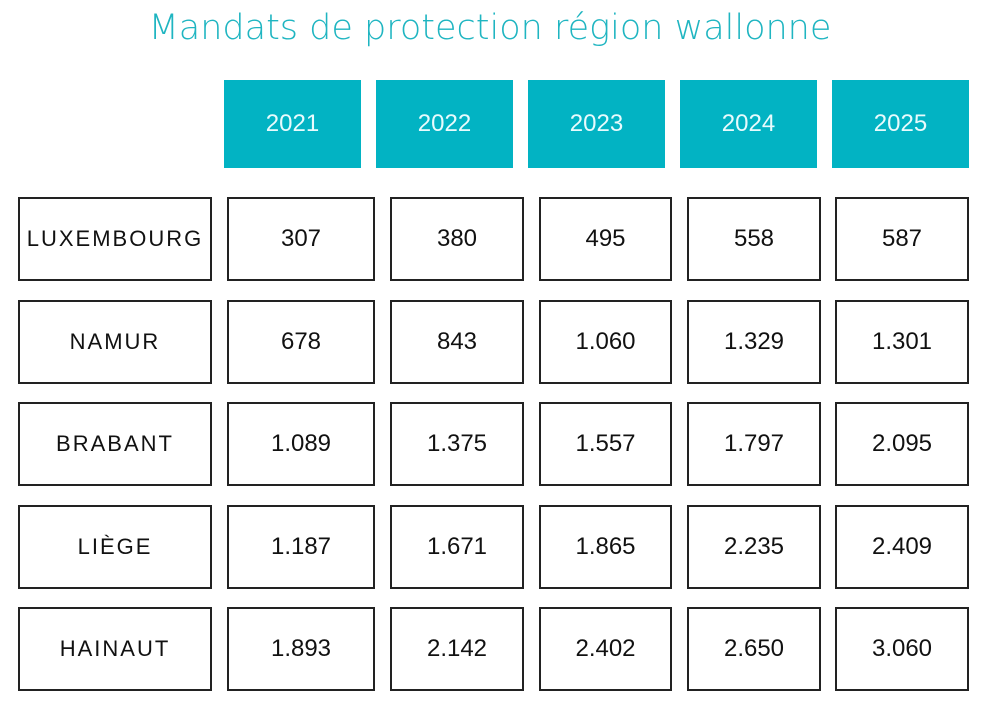  What do you see at coordinates (457, 547) in the screenshot?
I see `table-cell: 1.671` at bounding box center [457, 547].